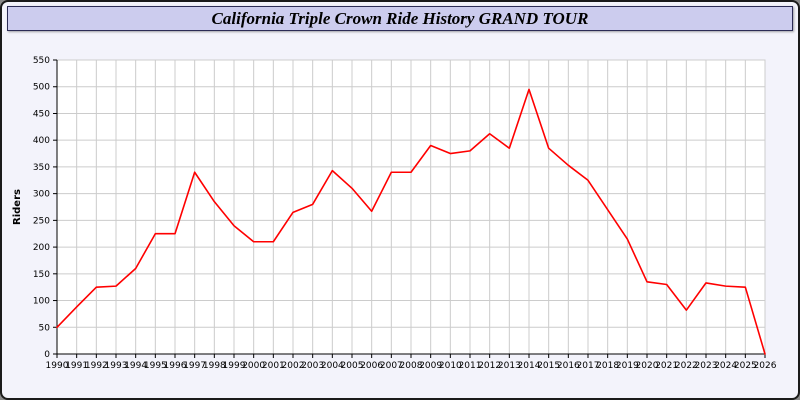  I want to click on y-tick-label: 150, so click(41, 275).